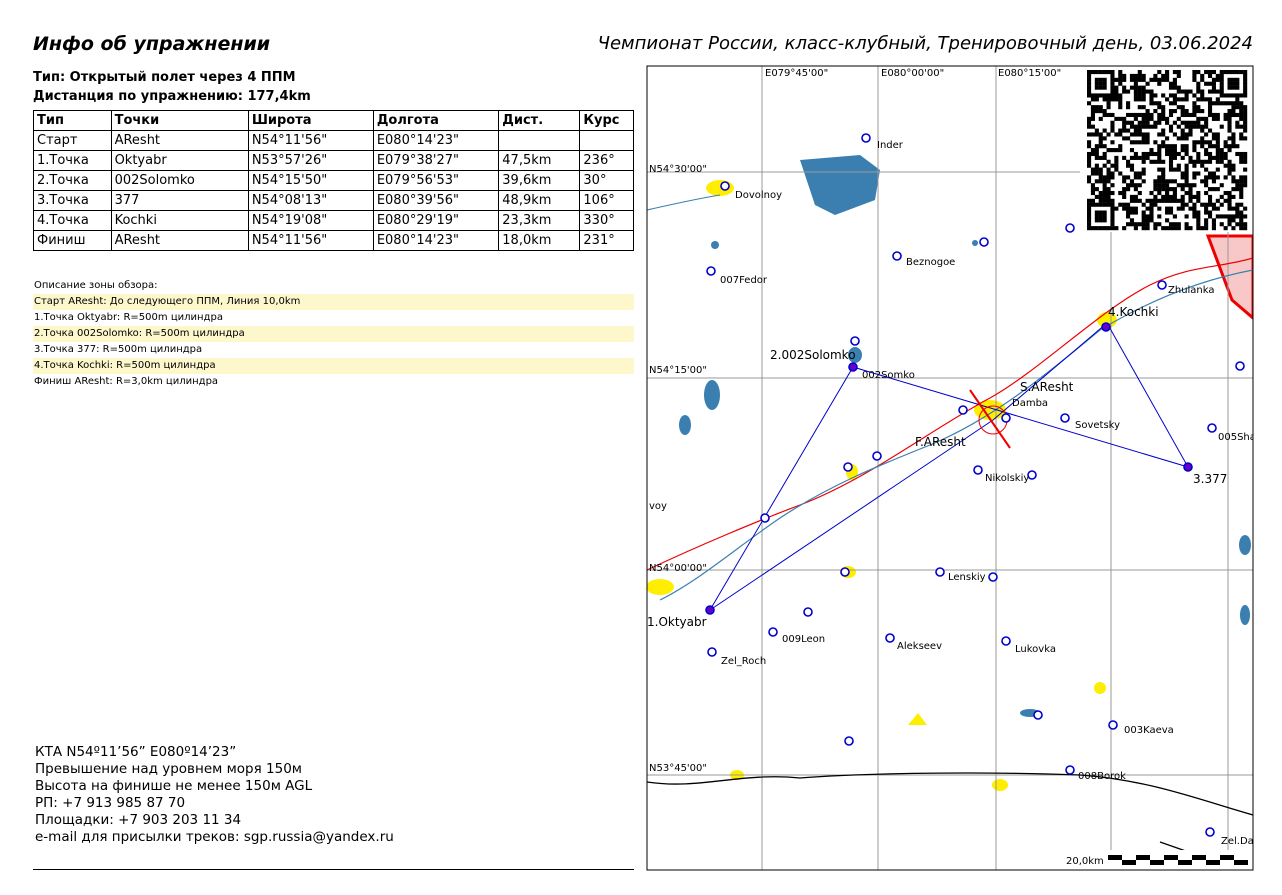 The height and width of the screenshot is (895, 1282). I want to click on table-cell: N53°57'26", so click(310, 160).